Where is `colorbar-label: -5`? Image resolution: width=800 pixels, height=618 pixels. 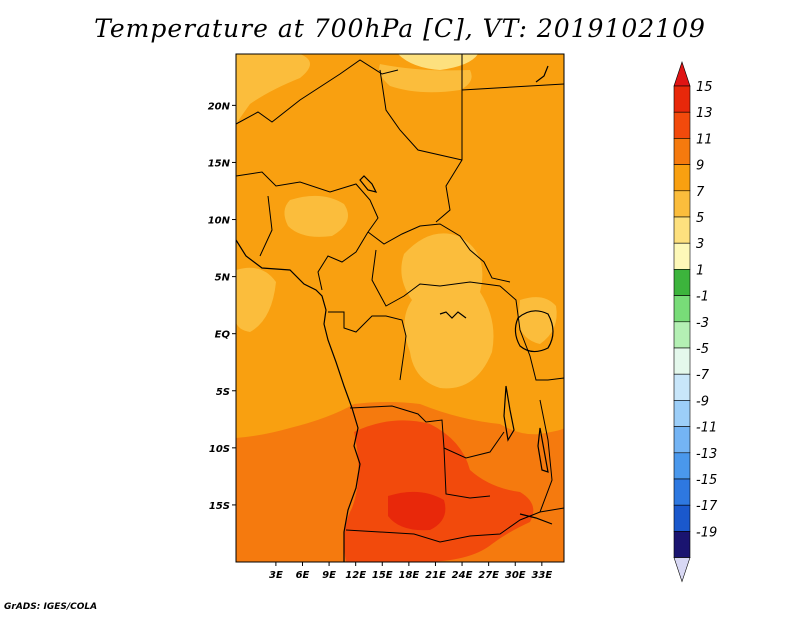
colorbar-label: -5 is located at coordinates (702, 349).